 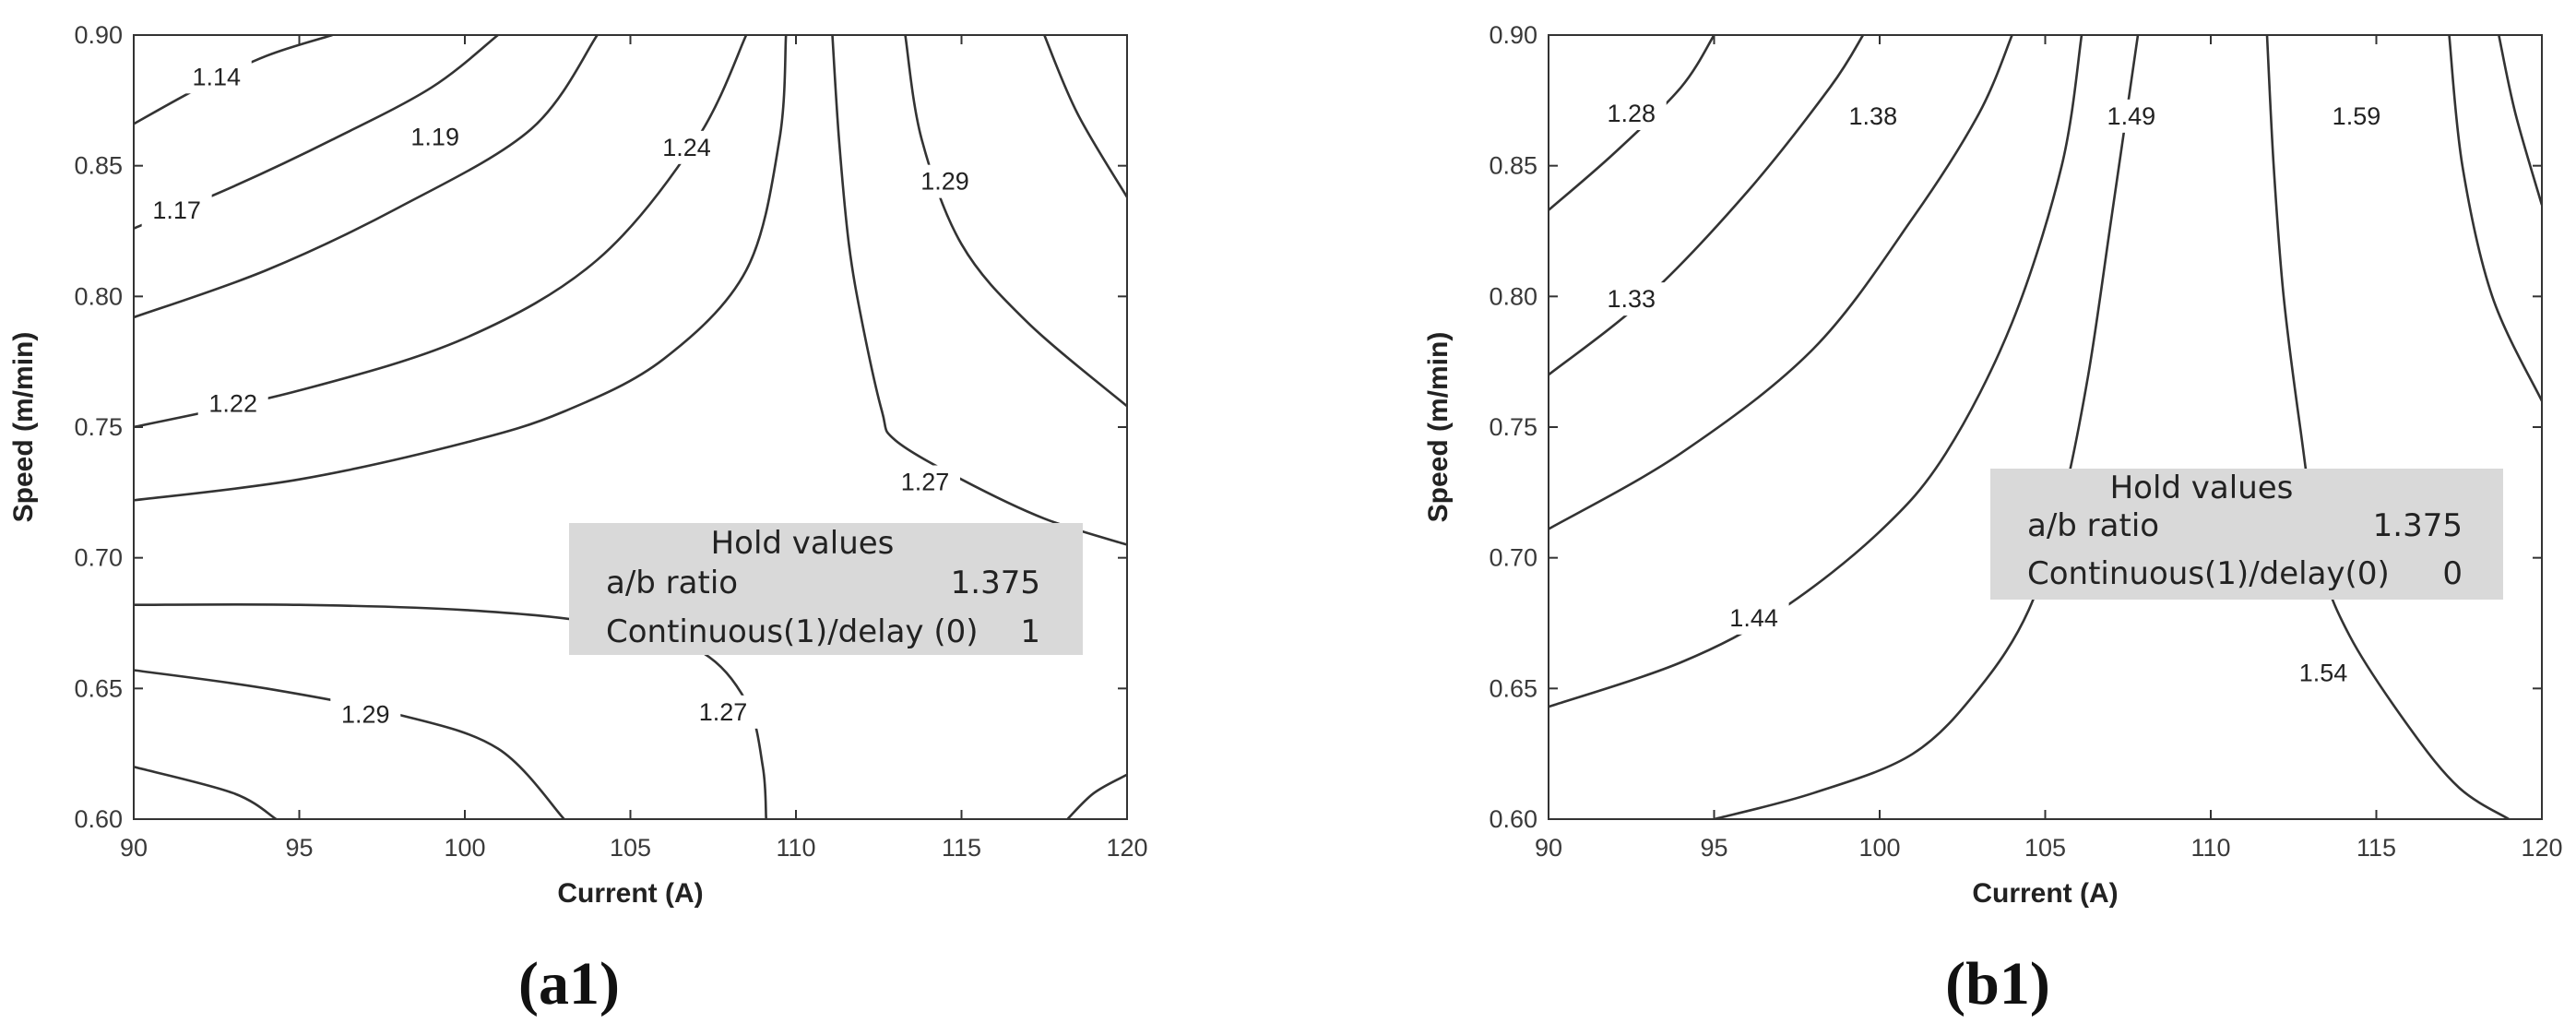 I want to click on contour-label: 1.38, so click(x=1874, y=116).